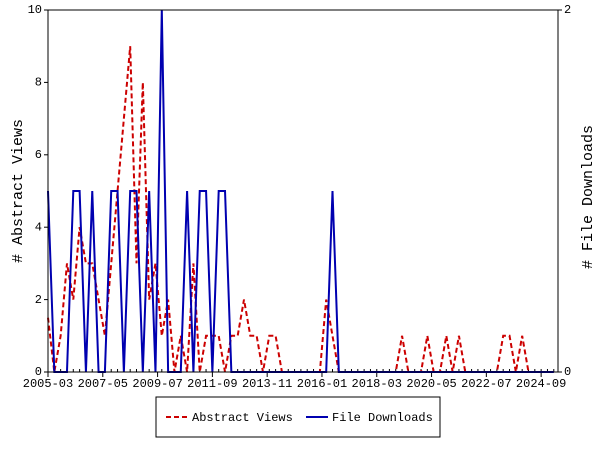  I want to click on legend-label: File Downloads, so click(382, 418).